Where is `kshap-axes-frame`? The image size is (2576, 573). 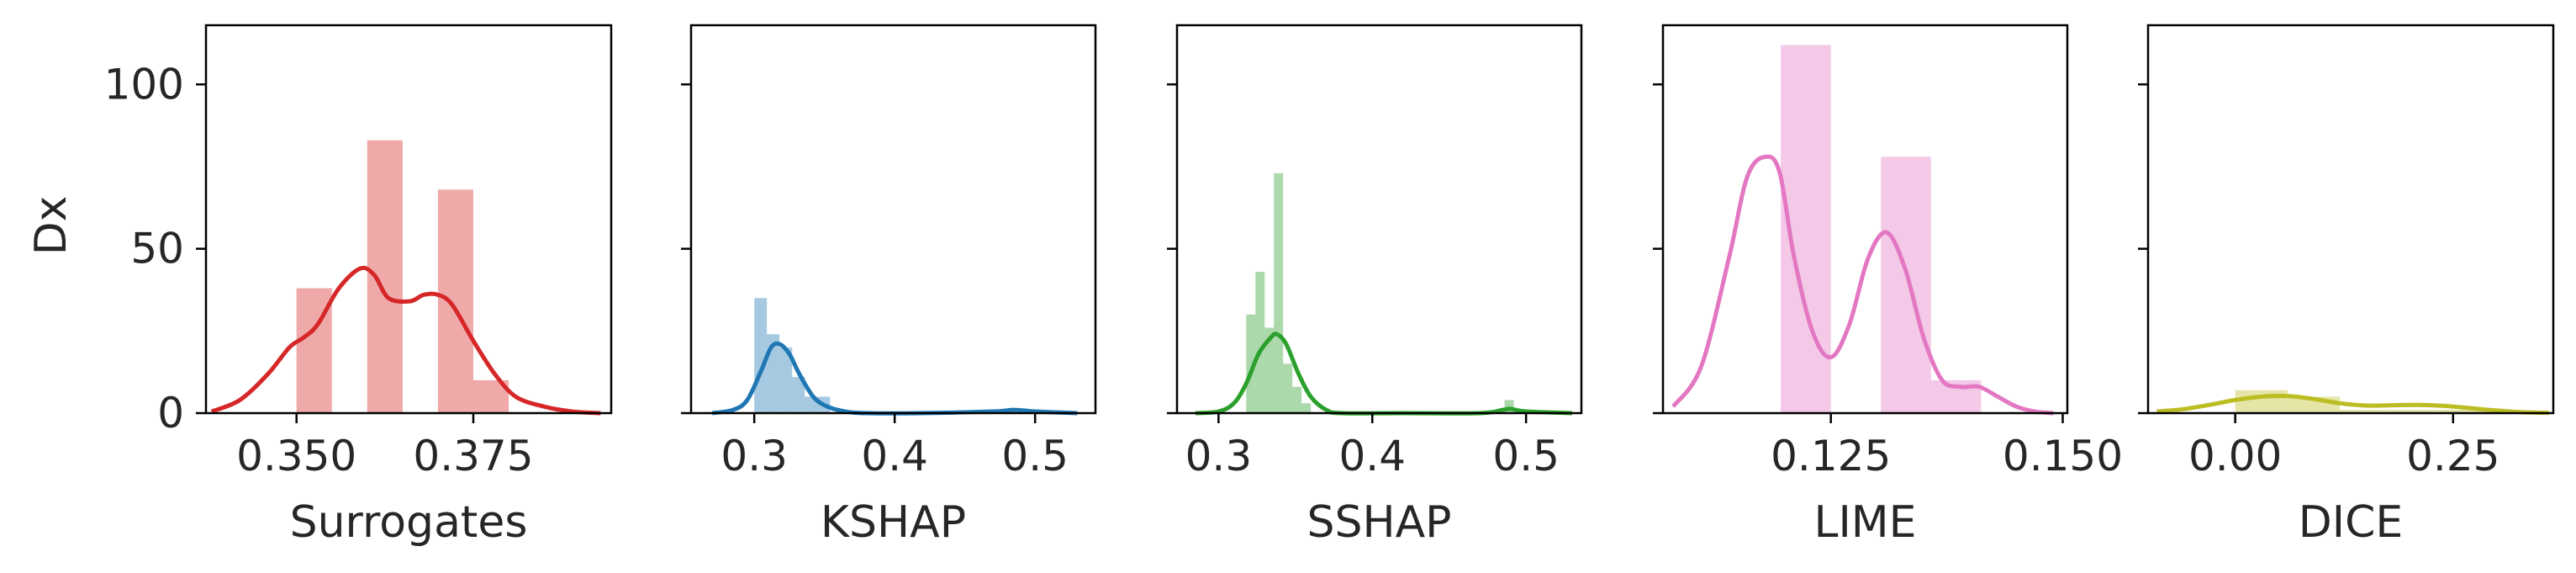
kshap-axes-frame is located at coordinates (893, 219).